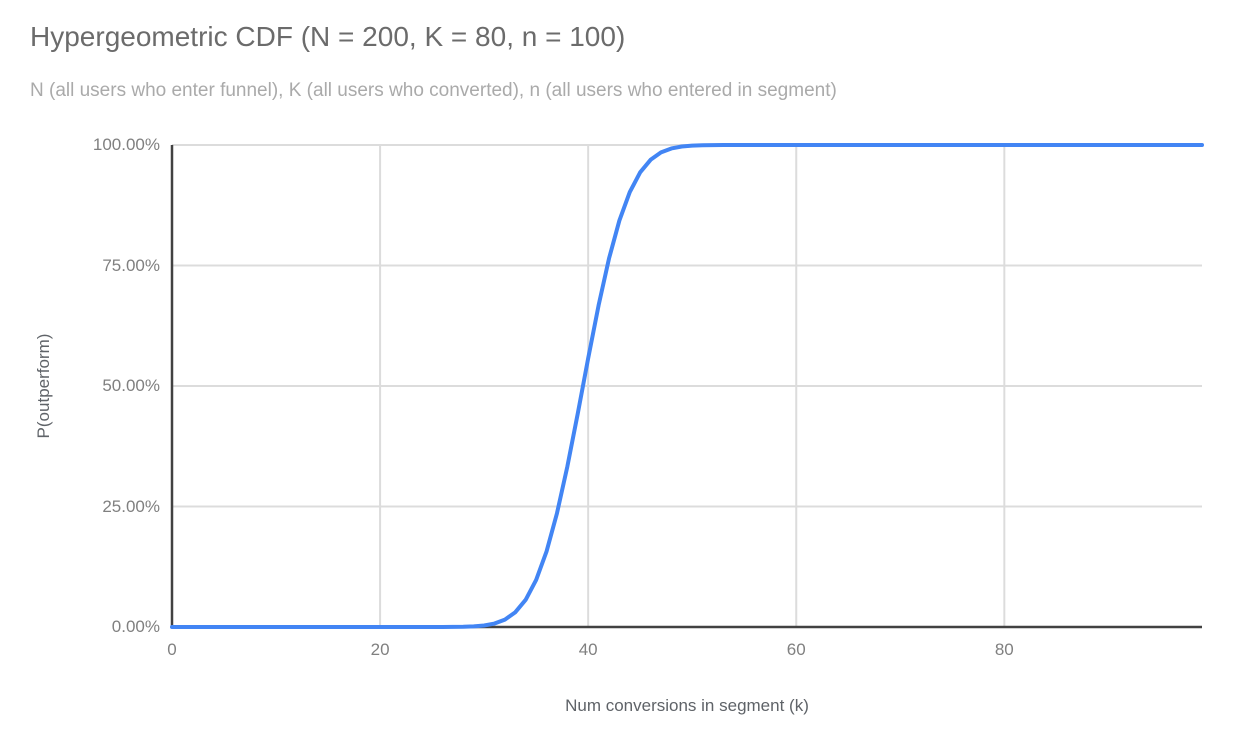 The height and width of the screenshot is (736, 1242). Describe the element at coordinates (380, 649) in the screenshot. I see `x-tick-label: 20` at that location.